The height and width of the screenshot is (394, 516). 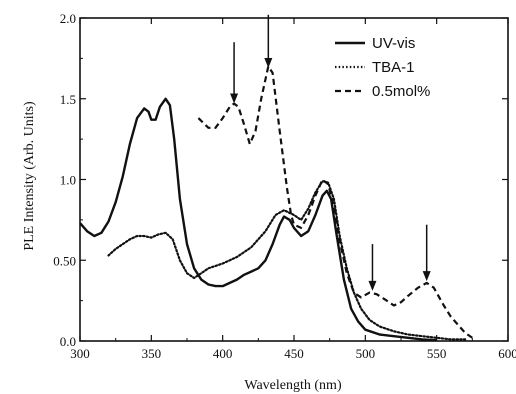 I want to click on x-axis-label: Wavelength (nm), so click(x=293, y=385).